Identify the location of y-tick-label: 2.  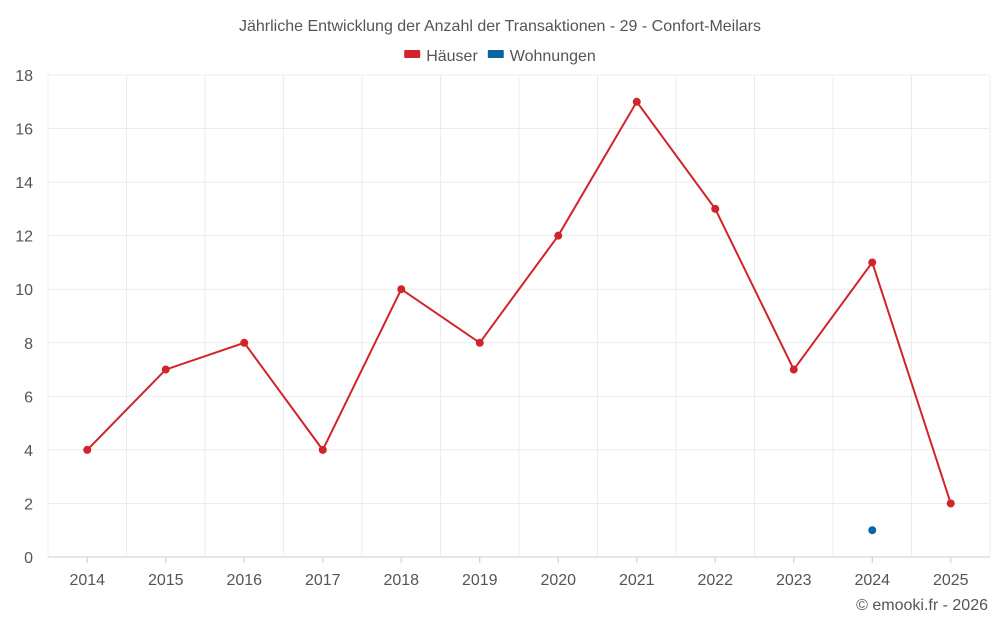
(28, 504).